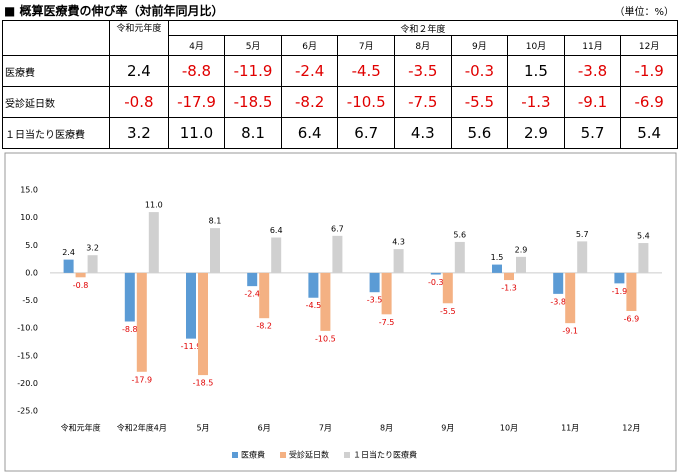  I want to click on data-label: -8.2, so click(264, 326).